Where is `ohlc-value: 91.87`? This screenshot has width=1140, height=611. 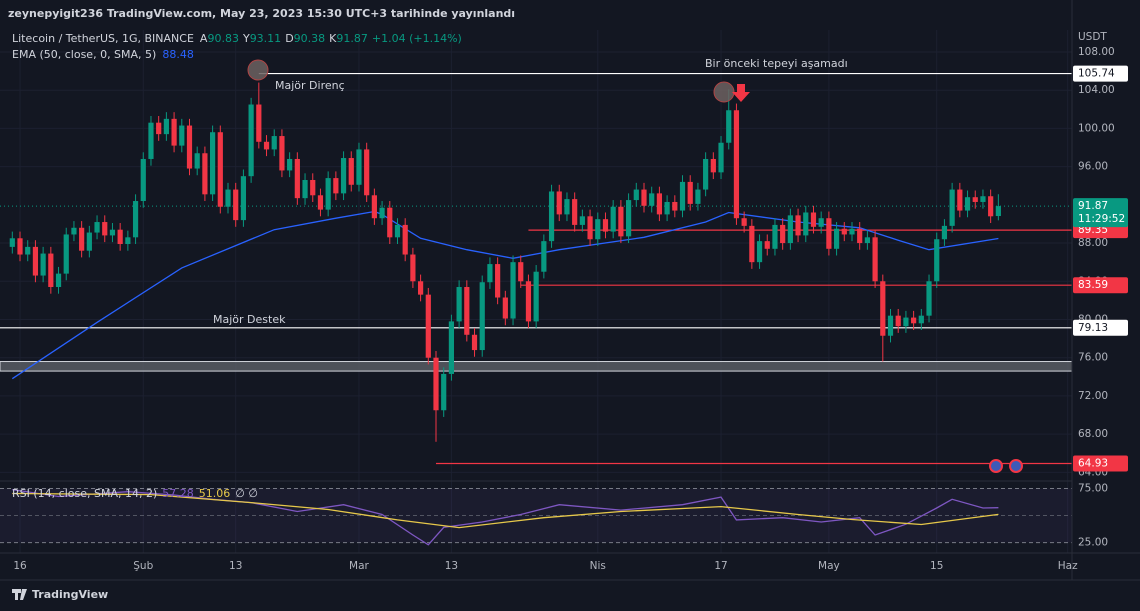
ohlc-value: 91.87 is located at coordinates (352, 38).